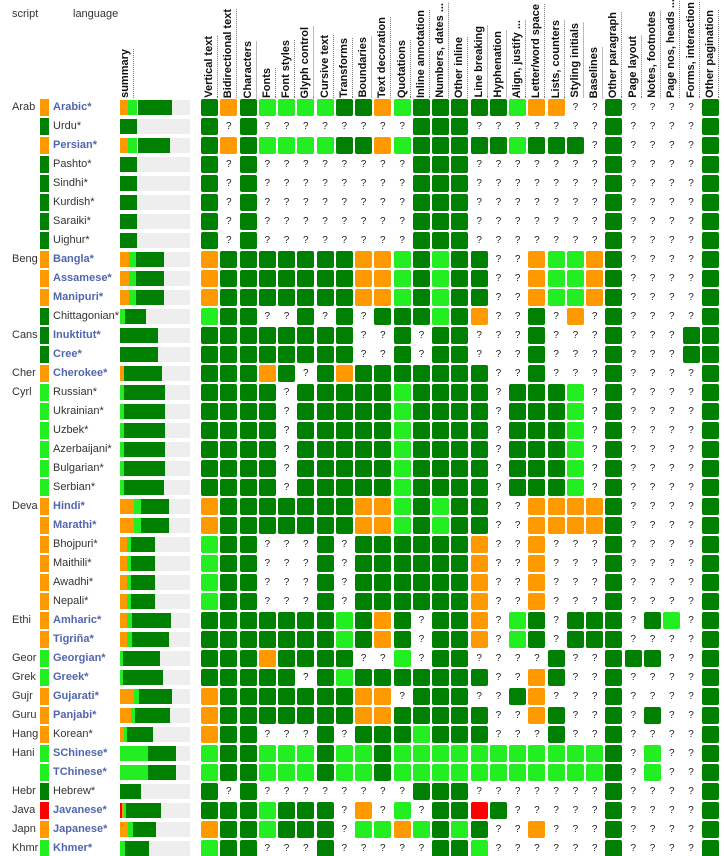 The image size is (724, 856). What do you see at coordinates (71, 677) in the screenshot?
I see `language-link: Greek*` at bounding box center [71, 677].